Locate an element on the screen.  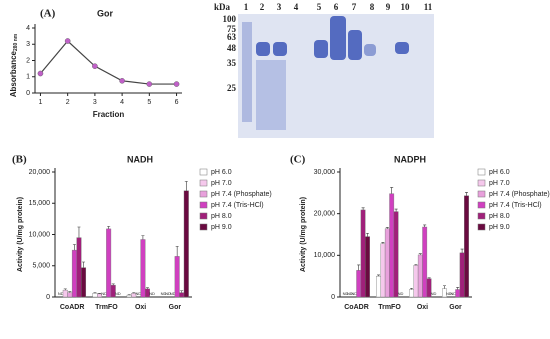
gel-lane-label: 9 is located at coordinates (388, 7).